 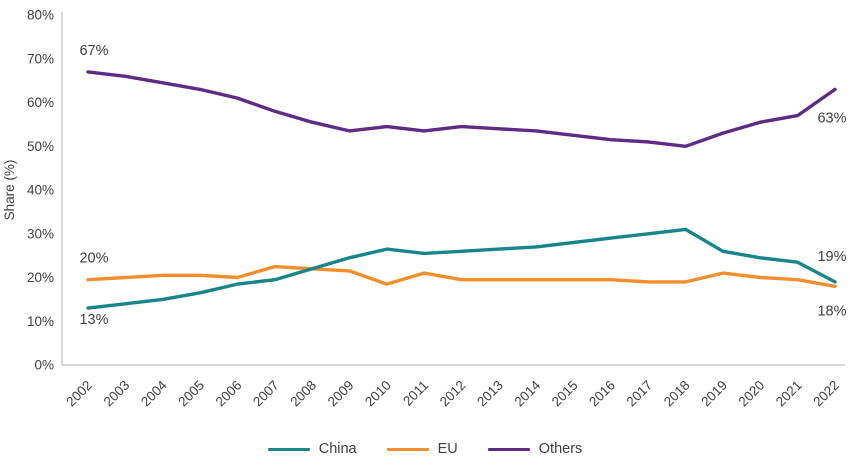 I want to click on x-tick-label: 2022, so click(x=826, y=394).